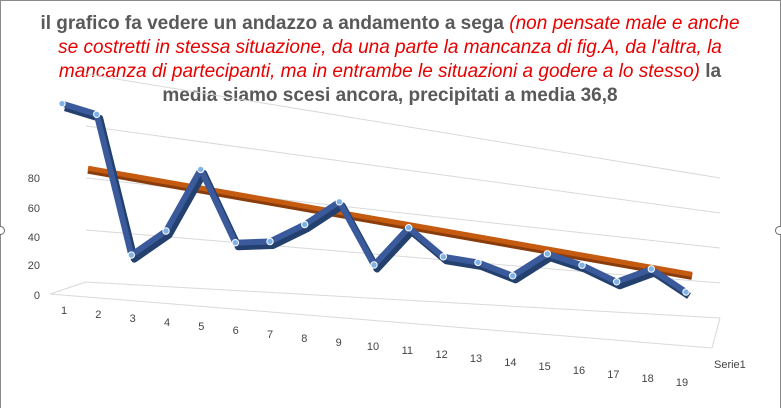 This screenshot has width=781, height=409. I want to click on x-tick-label: 18, so click(648, 379).